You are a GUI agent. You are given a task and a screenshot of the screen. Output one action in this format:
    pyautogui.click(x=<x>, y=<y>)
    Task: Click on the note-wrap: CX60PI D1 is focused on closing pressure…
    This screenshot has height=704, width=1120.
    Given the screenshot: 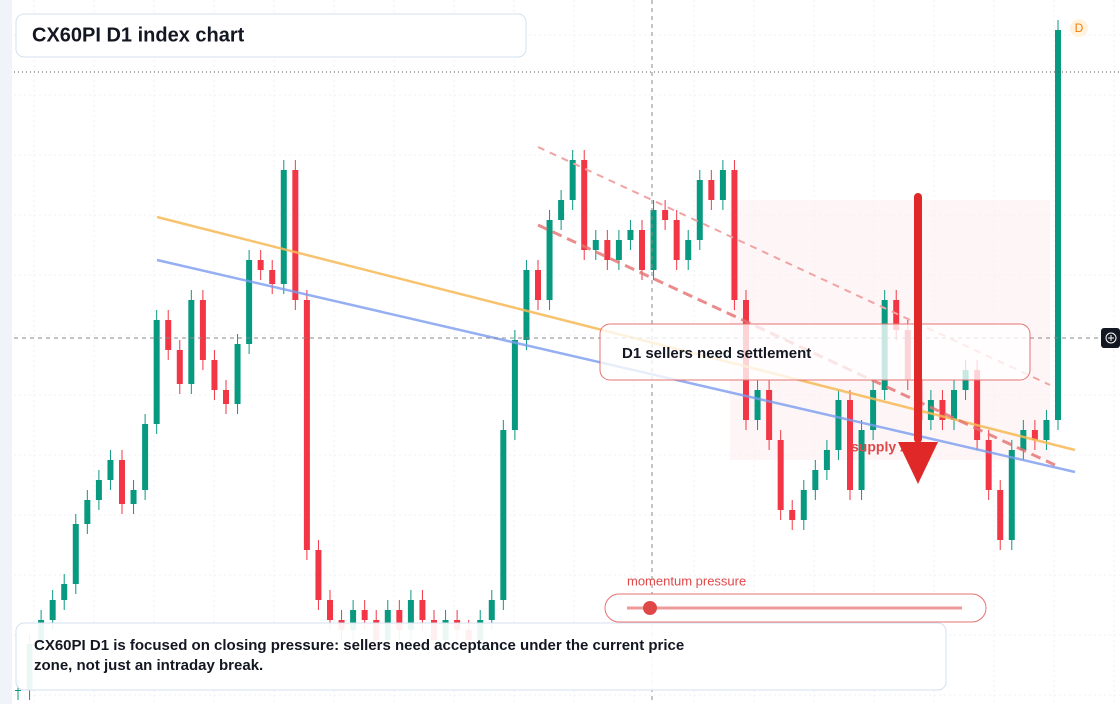 What is the action you would take?
    pyautogui.click(x=359, y=655)
    